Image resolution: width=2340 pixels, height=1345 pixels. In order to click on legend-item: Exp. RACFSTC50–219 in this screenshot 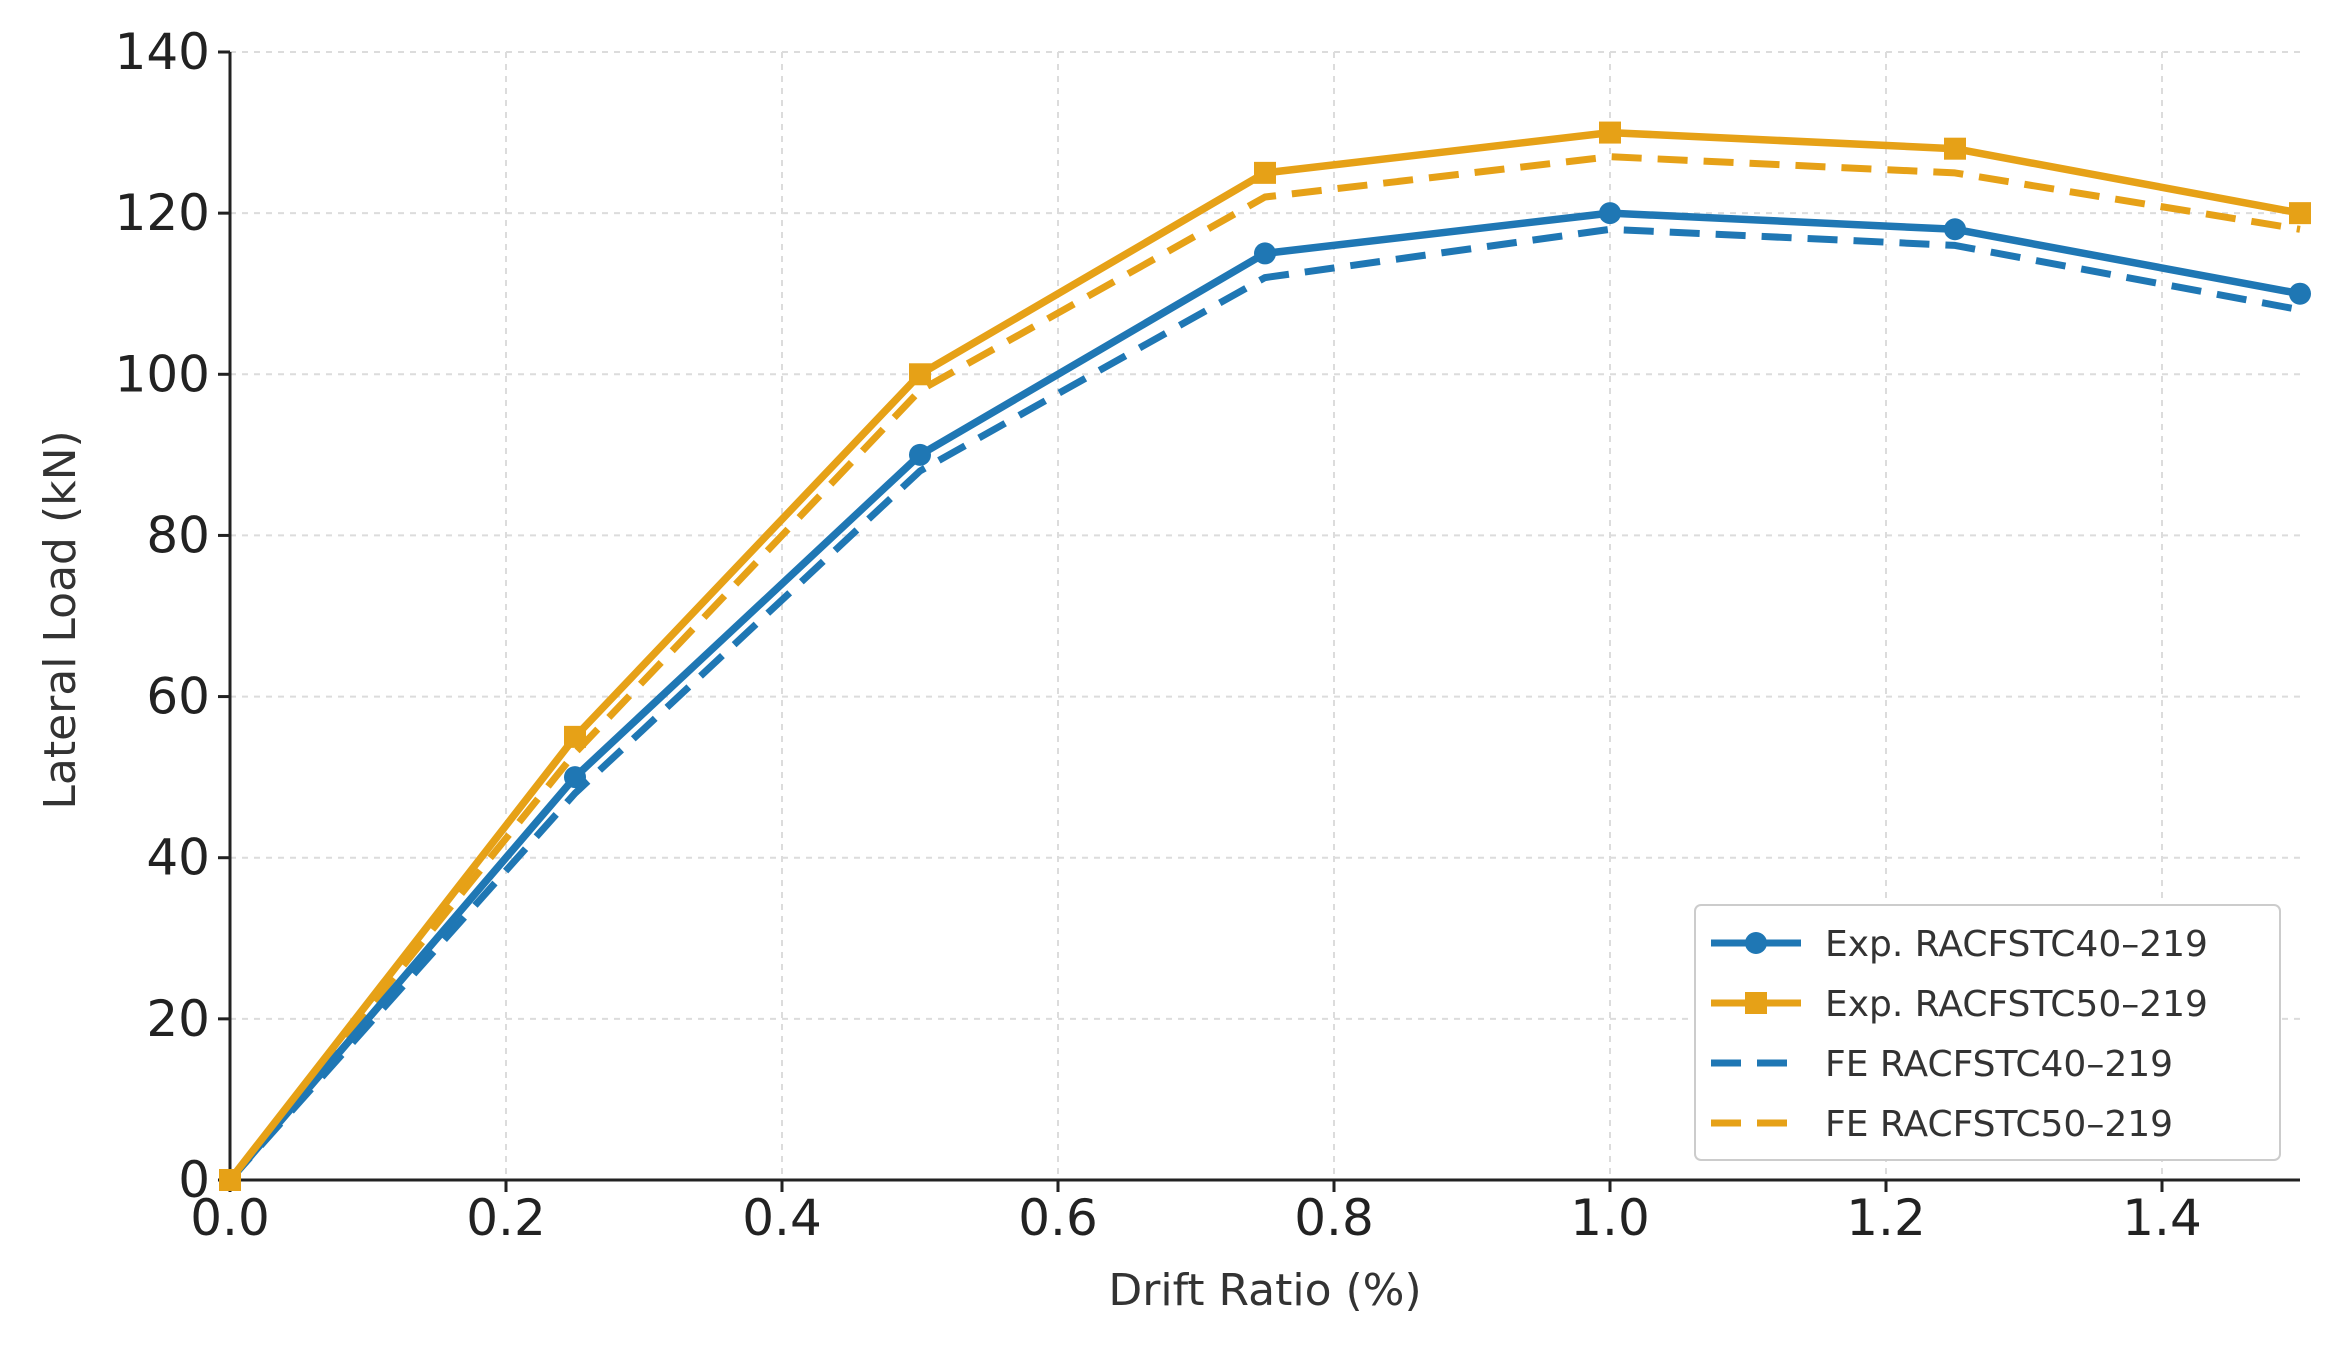, I will do `click(1959, 1004)`.